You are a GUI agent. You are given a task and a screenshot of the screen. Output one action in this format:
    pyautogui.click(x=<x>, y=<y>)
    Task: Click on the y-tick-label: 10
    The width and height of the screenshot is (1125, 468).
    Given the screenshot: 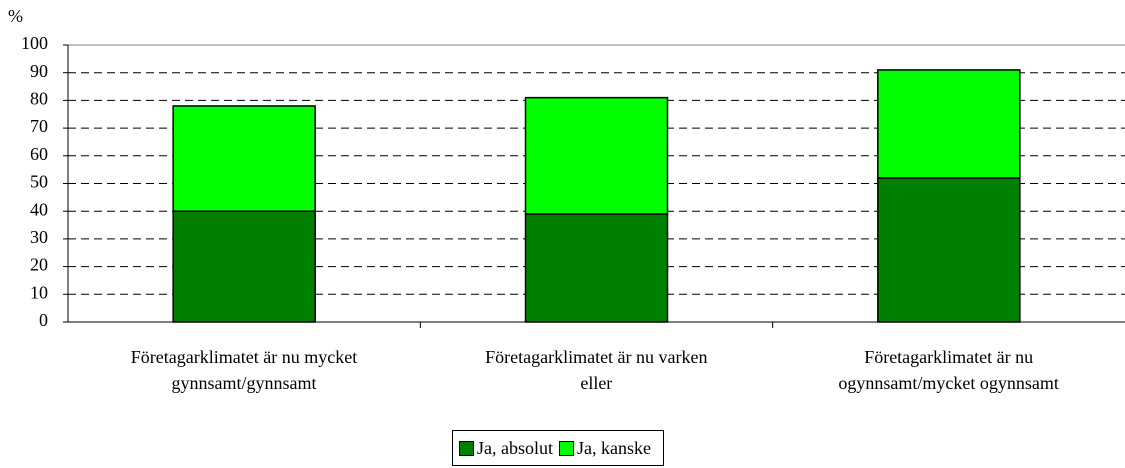 What is the action you would take?
    pyautogui.click(x=39, y=292)
    